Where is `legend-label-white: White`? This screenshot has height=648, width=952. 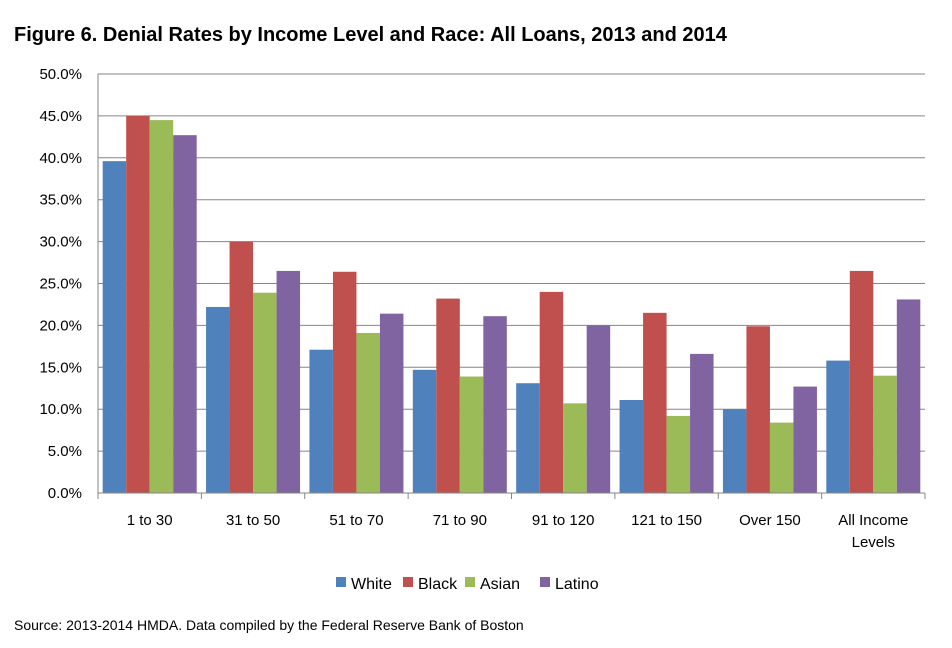 legend-label-white: White is located at coordinates (371, 584).